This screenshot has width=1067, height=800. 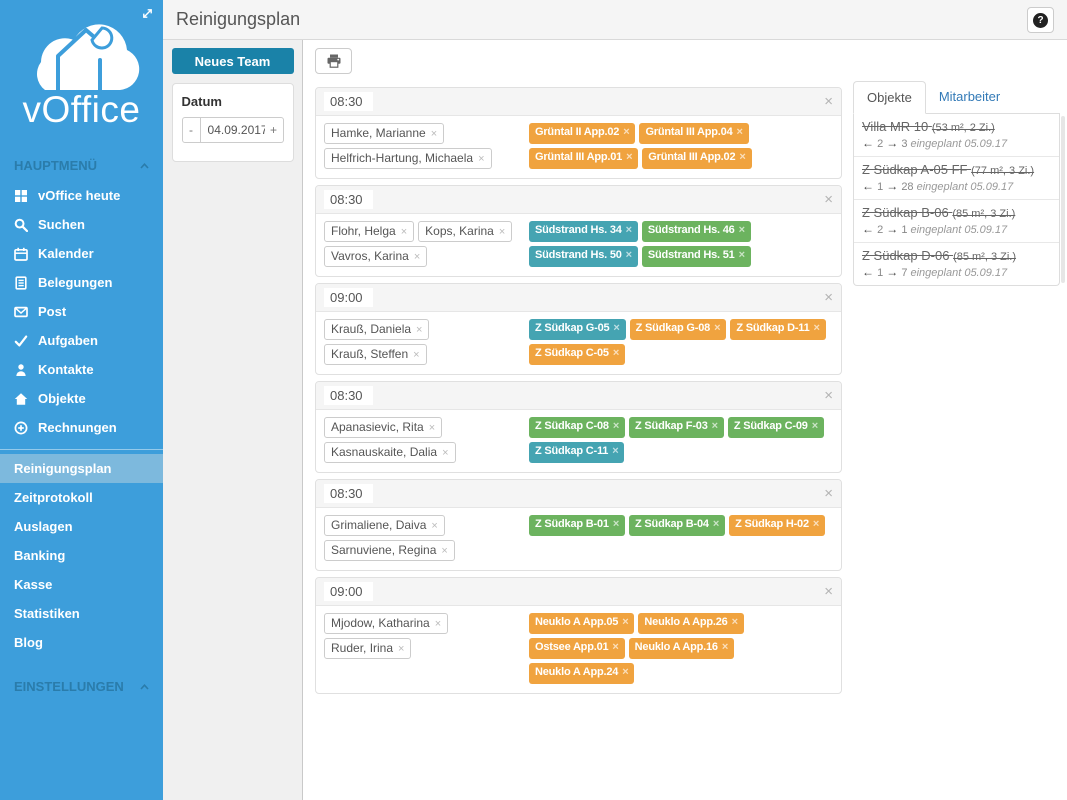 I want to click on object-tag: Z Südkap C-11 ×, so click(x=577, y=452).